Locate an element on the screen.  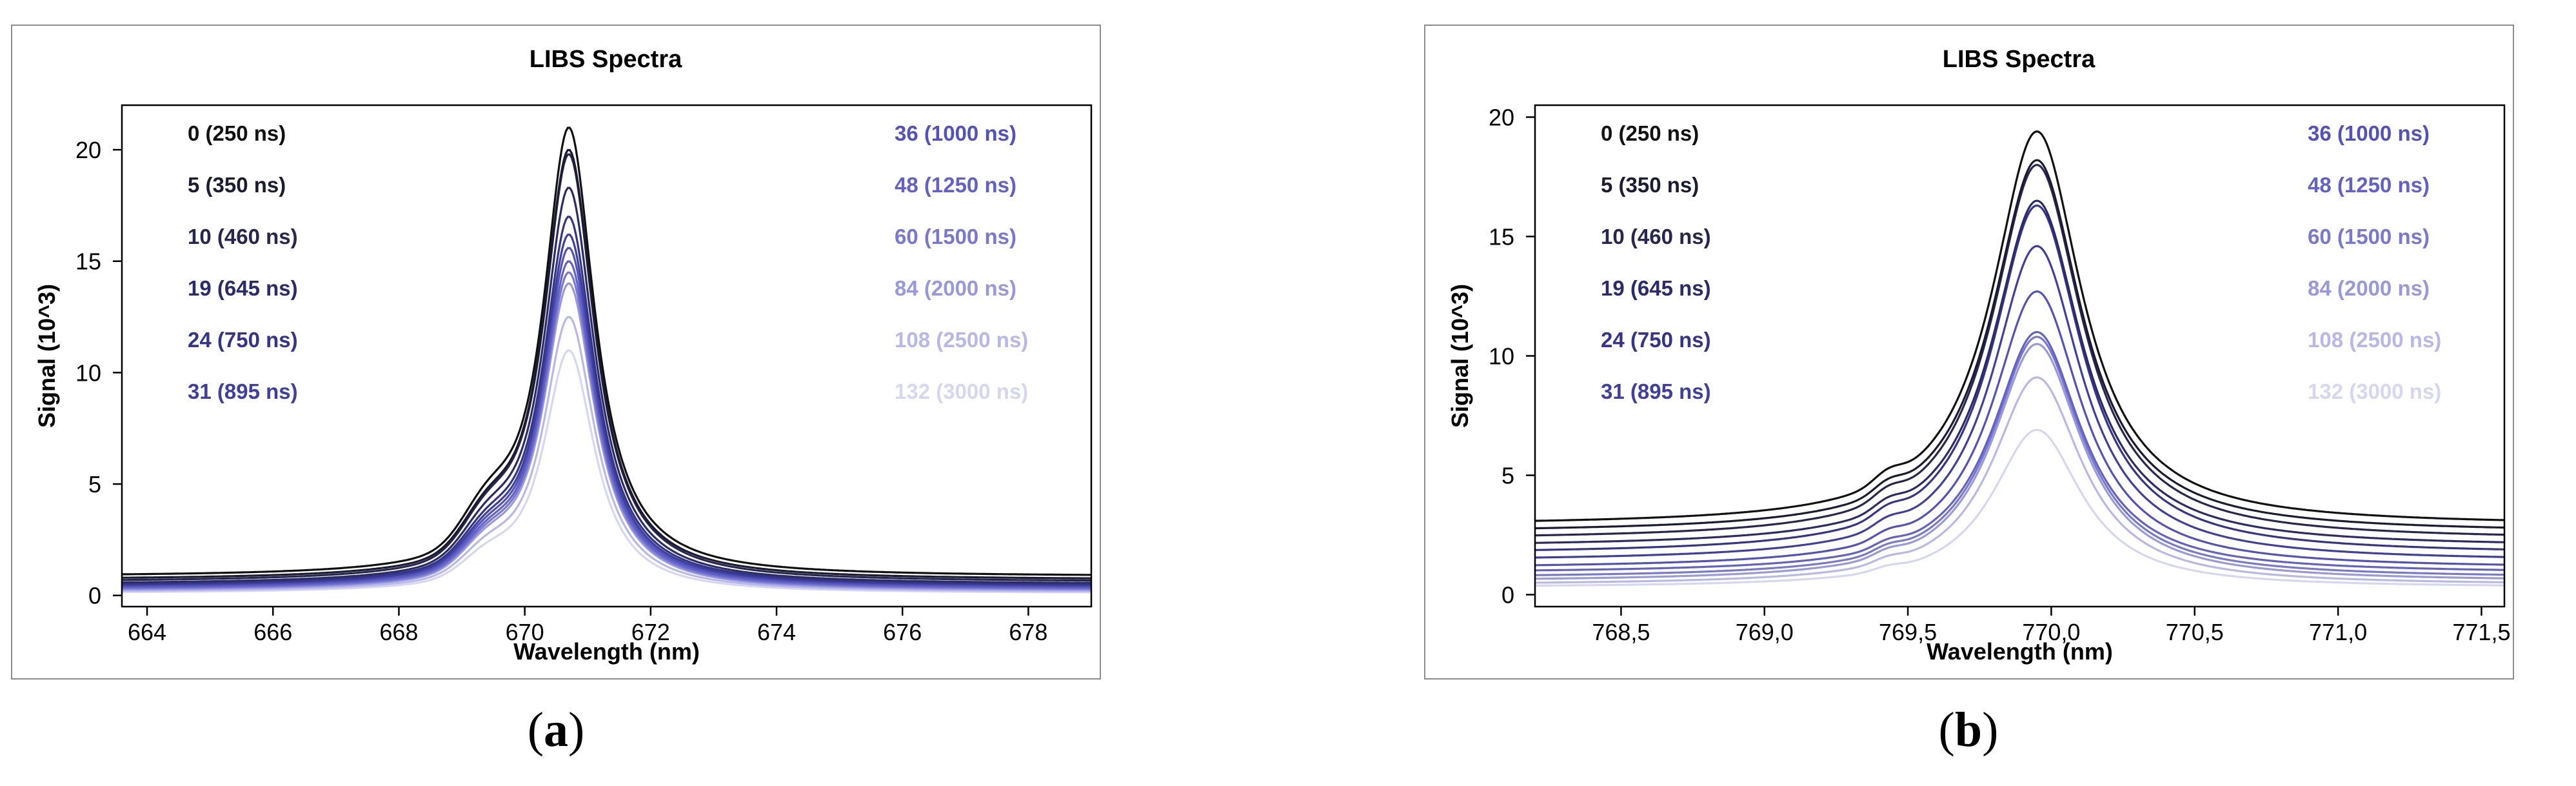
x-tick-label: 768,5 is located at coordinates (1621, 632).